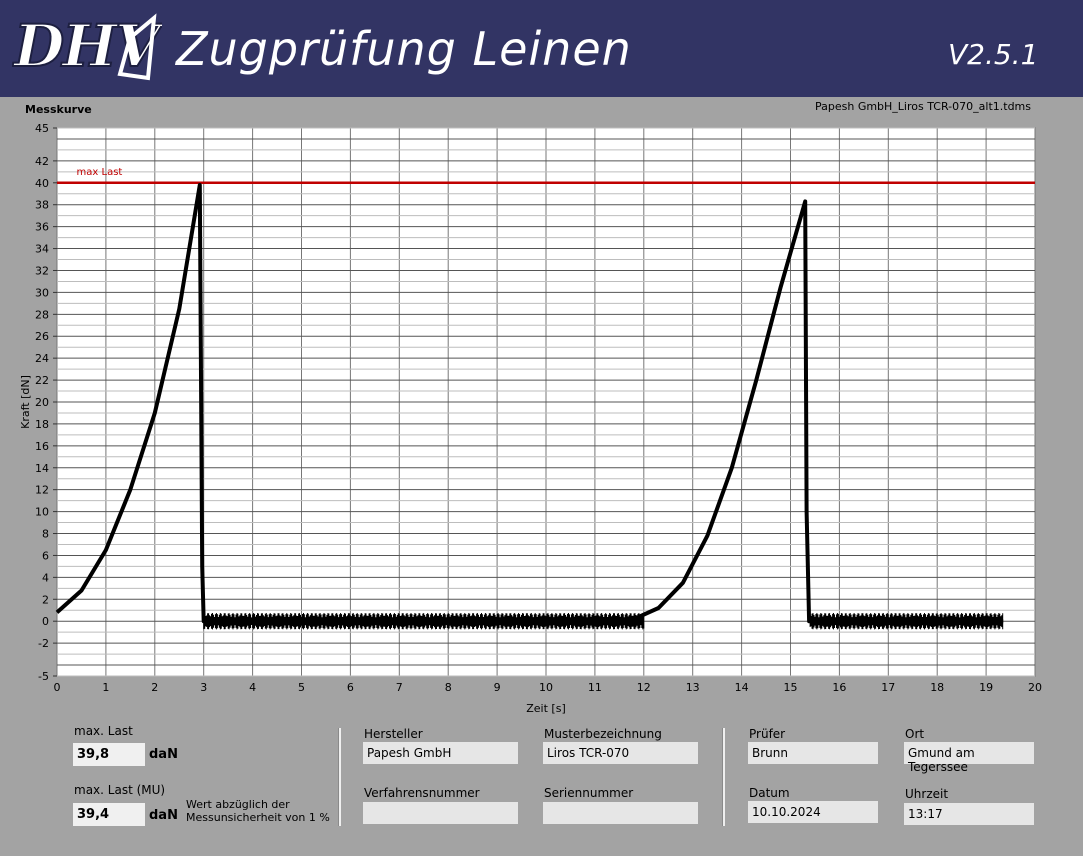  I want to click on x-tick-label: 18, so click(937, 687).